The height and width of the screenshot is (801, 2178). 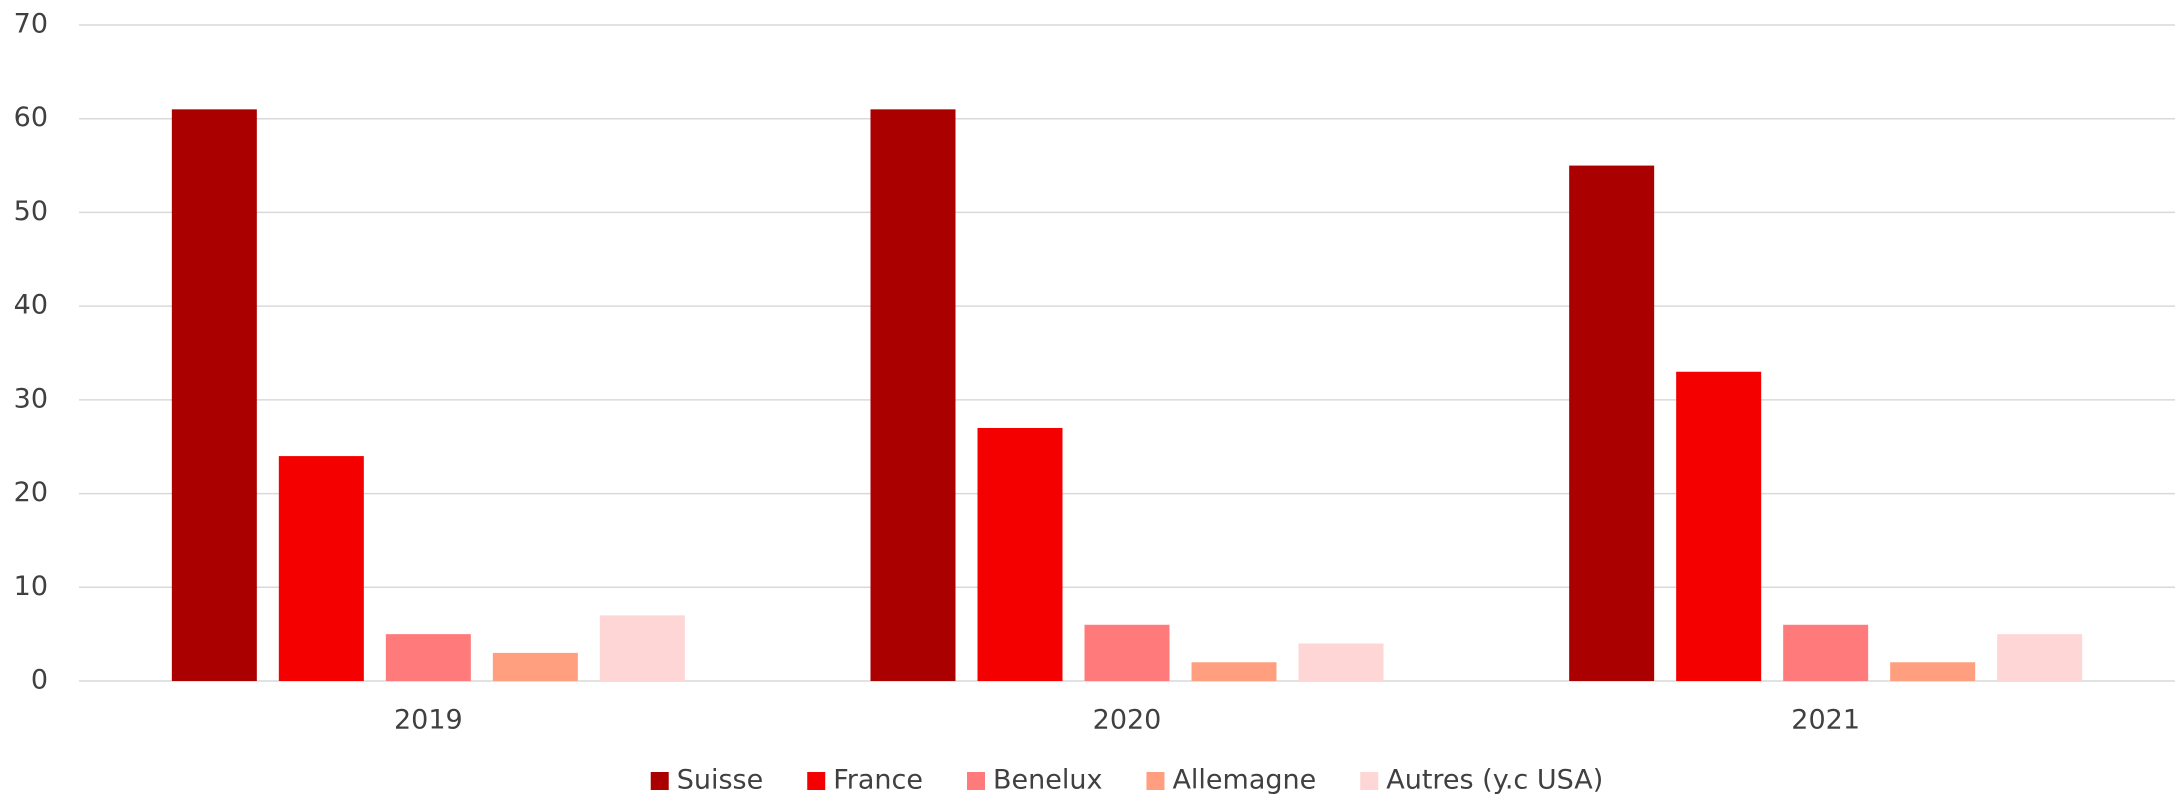 What do you see at coordinates (1494, 780) in the screenshot?
I see `legend-label: Autres (y.c USA)` at bounding box center [1494, 780].